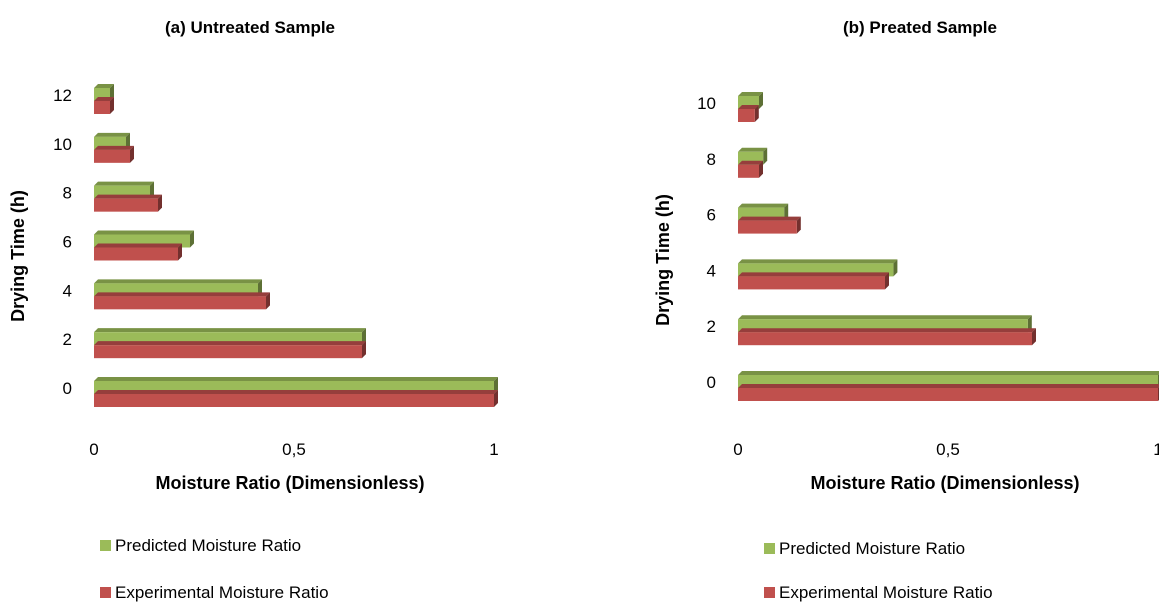 This screenshot has height=610, width=1159. I want to click on x-axis-title: Moisture Ratio (Dimensionless), so click(289, 483).